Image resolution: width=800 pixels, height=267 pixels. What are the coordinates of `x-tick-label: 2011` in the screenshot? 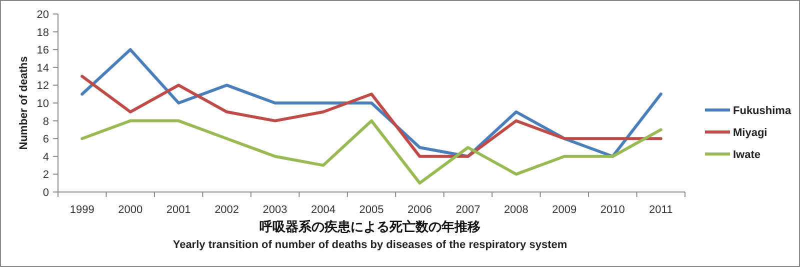 It's located at (661, 210).